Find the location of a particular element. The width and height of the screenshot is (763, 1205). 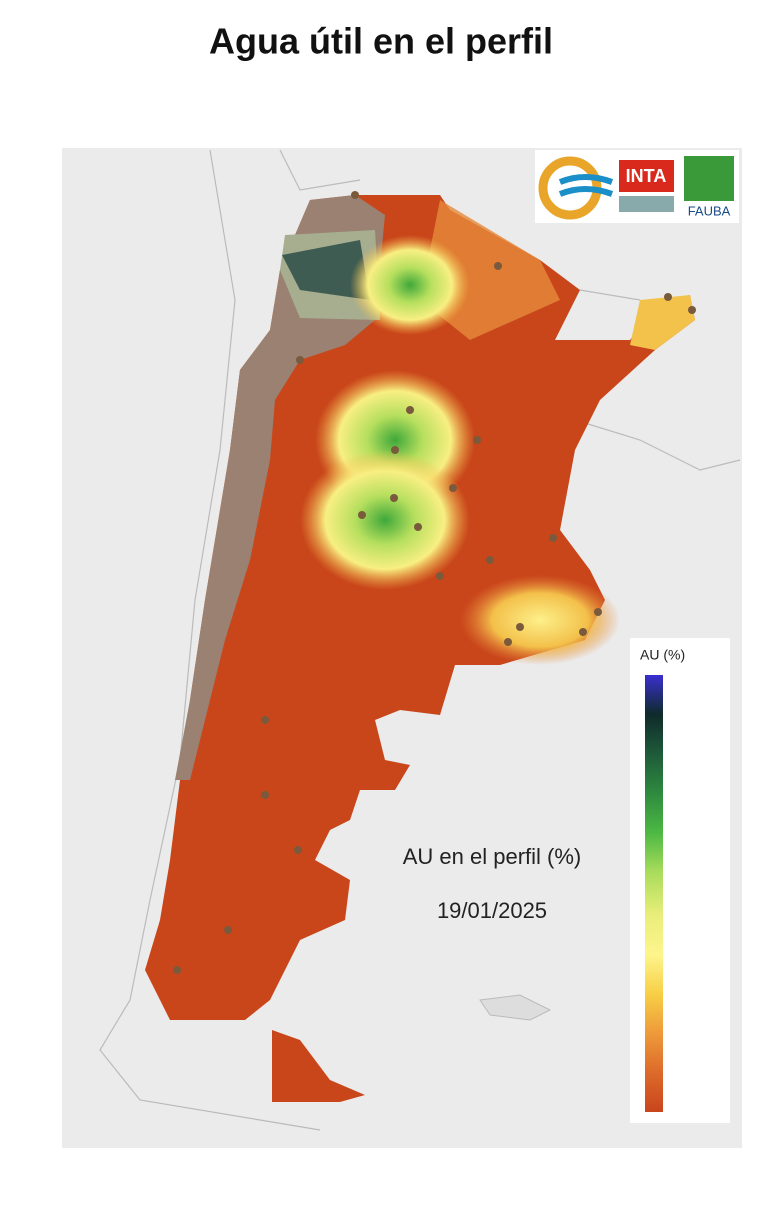

andes-dry-zone is located at coordinates (280, 487).